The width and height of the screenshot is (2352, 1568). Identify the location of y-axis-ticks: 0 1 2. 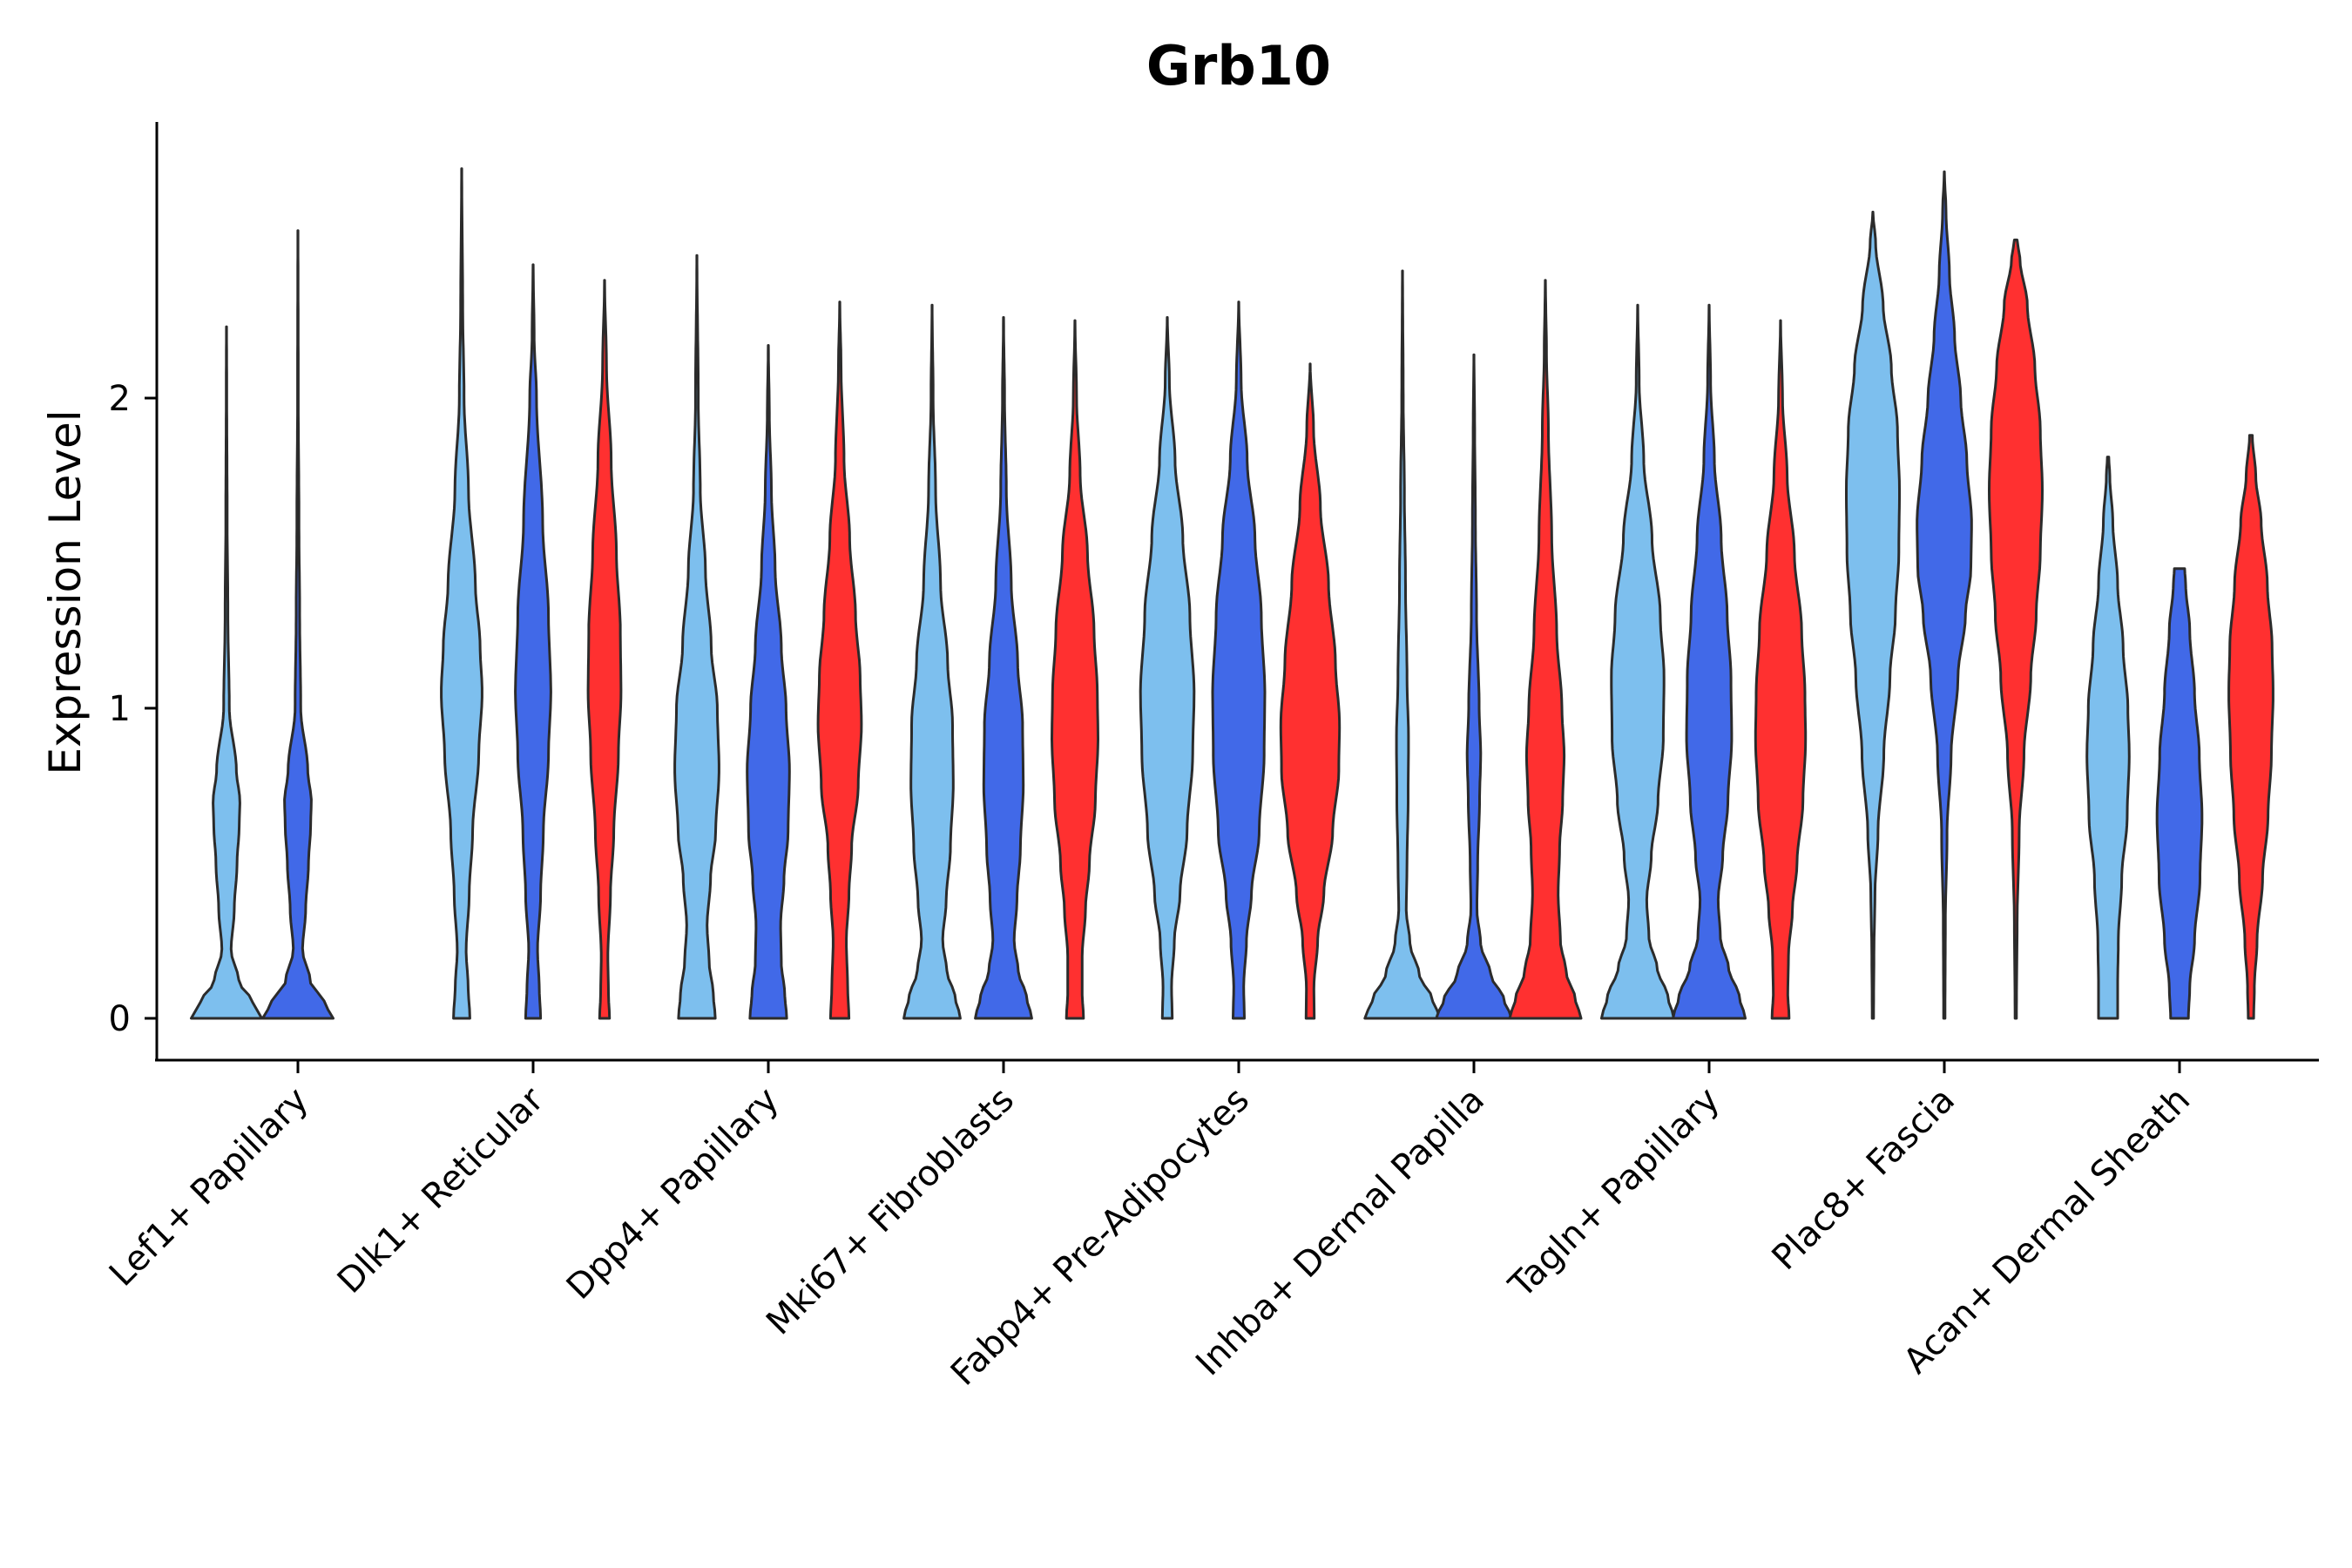
(133, 709).